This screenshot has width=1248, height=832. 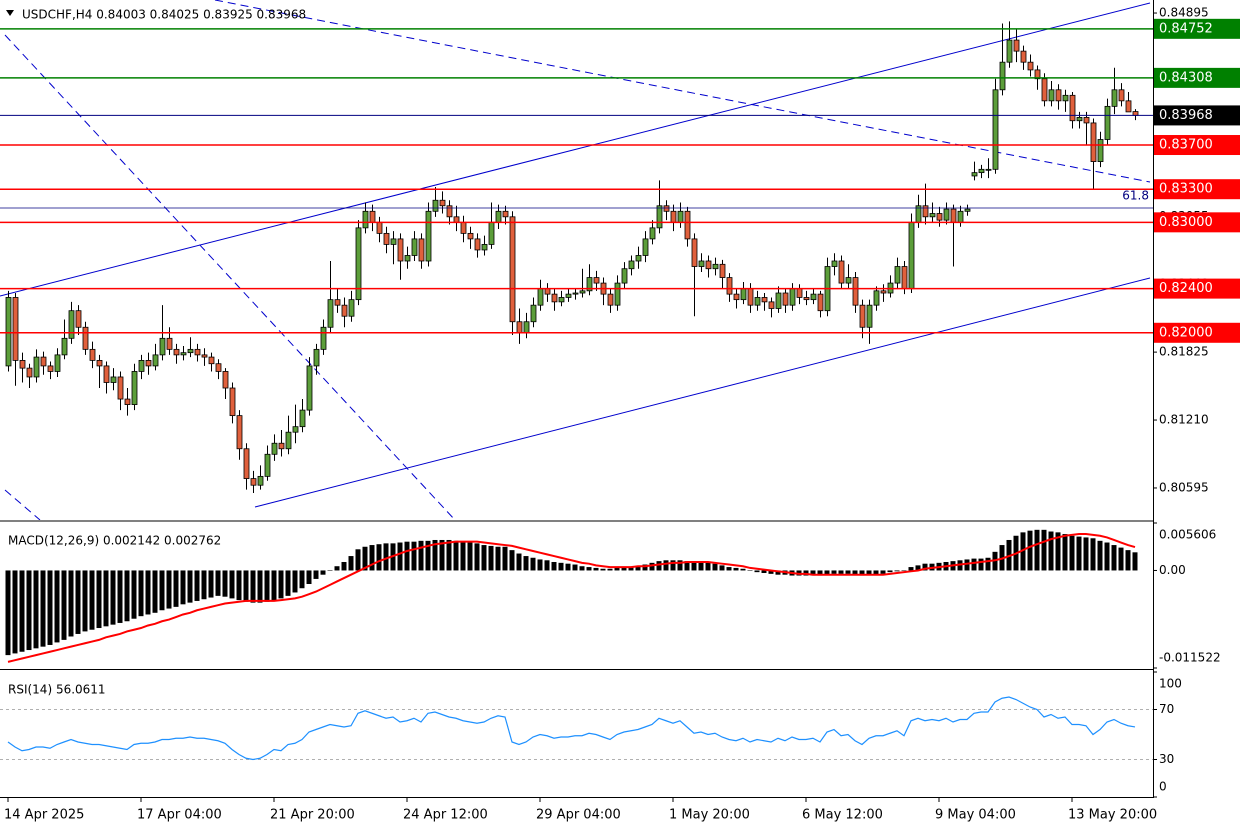 What do you see at coordinates (578, 815) in the screenshot?
I see `x-tick-label: 29 Apr 04:00` at bounding box center [578, 815].